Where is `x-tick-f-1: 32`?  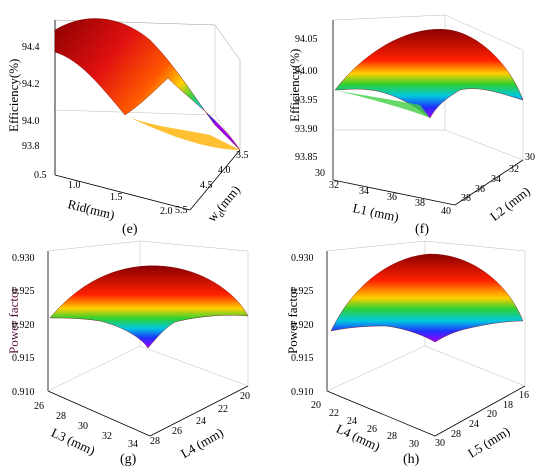 x-tick-f-1: 32 is located at coordinates (334, 185).